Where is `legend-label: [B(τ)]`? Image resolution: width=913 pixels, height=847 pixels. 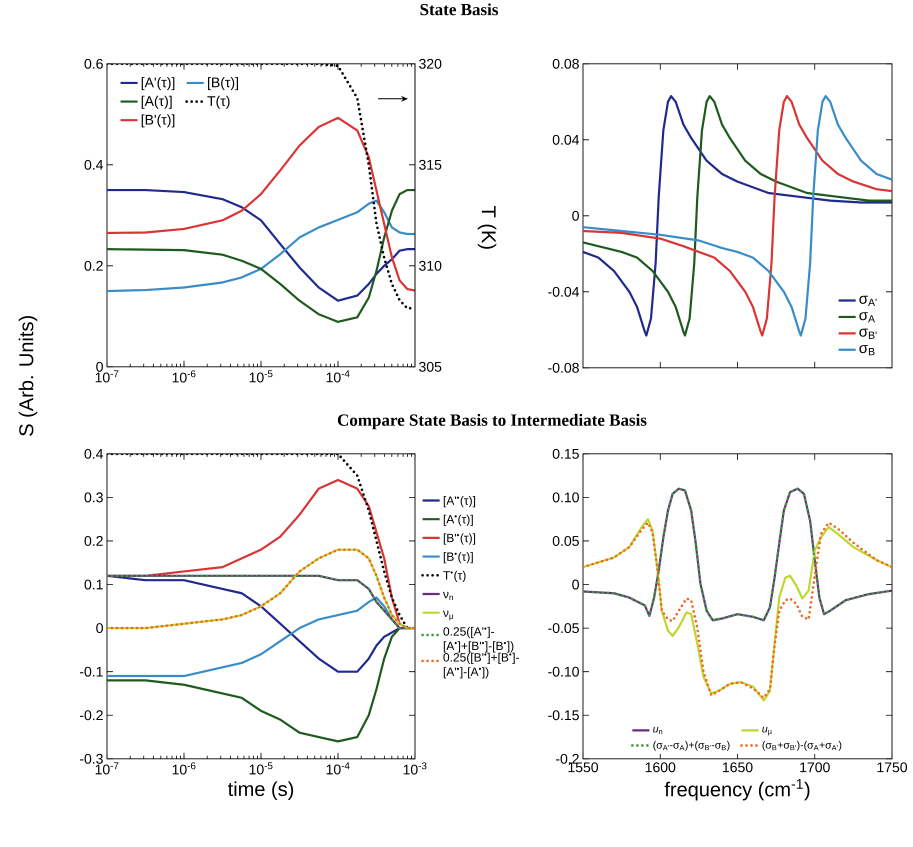 legend-label: [B(τ)] is located at coordinates (223, 83).